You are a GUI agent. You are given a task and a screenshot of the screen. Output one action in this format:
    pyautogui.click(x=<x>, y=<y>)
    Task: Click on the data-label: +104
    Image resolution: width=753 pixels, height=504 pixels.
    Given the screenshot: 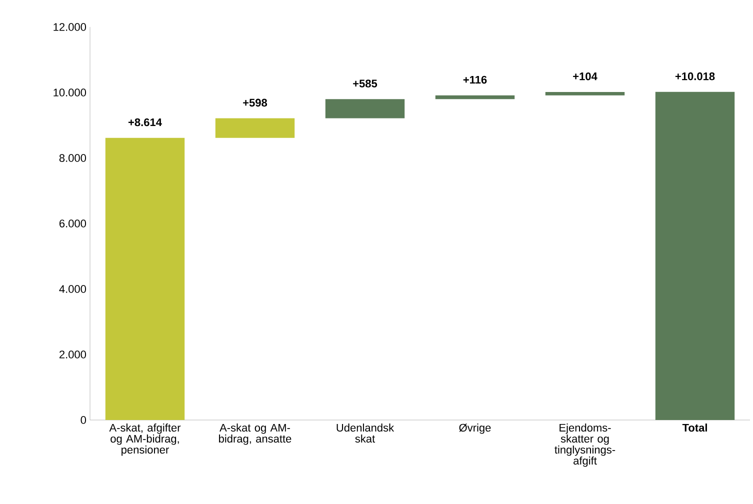 What is the action you would take?
    pyautogui.click(x=585, y=76)
    